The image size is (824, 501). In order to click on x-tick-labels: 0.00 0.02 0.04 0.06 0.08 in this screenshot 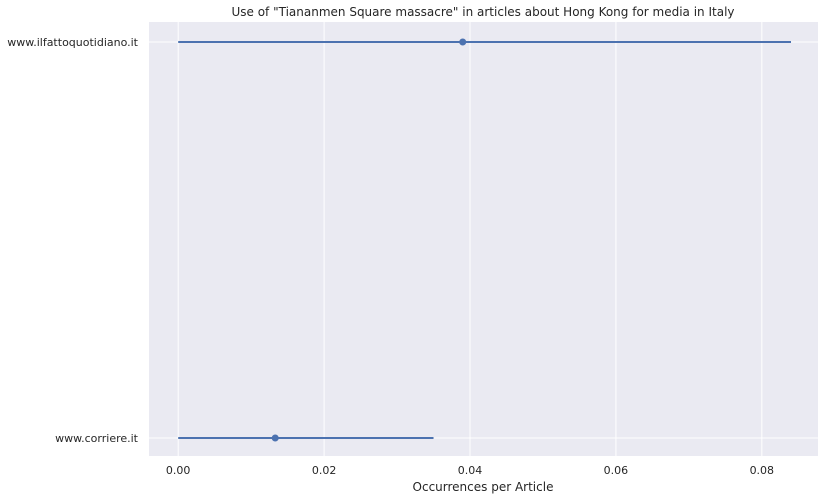, I will do `click(470, 470)`.